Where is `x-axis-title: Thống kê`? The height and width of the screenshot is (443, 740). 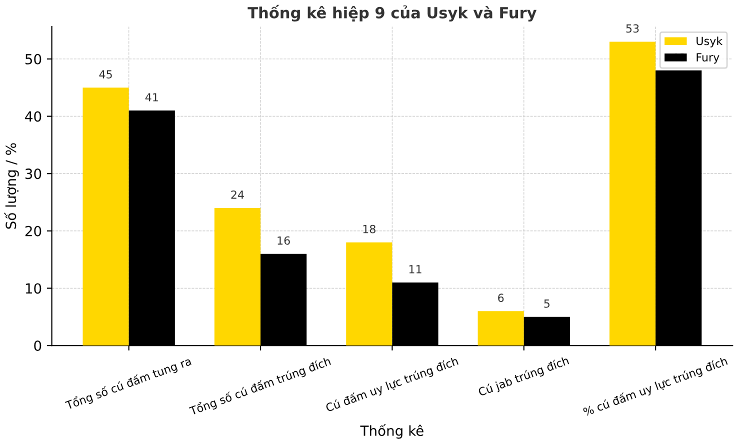
x-axis-title: Thống kê is located at coordinates (392, 431).